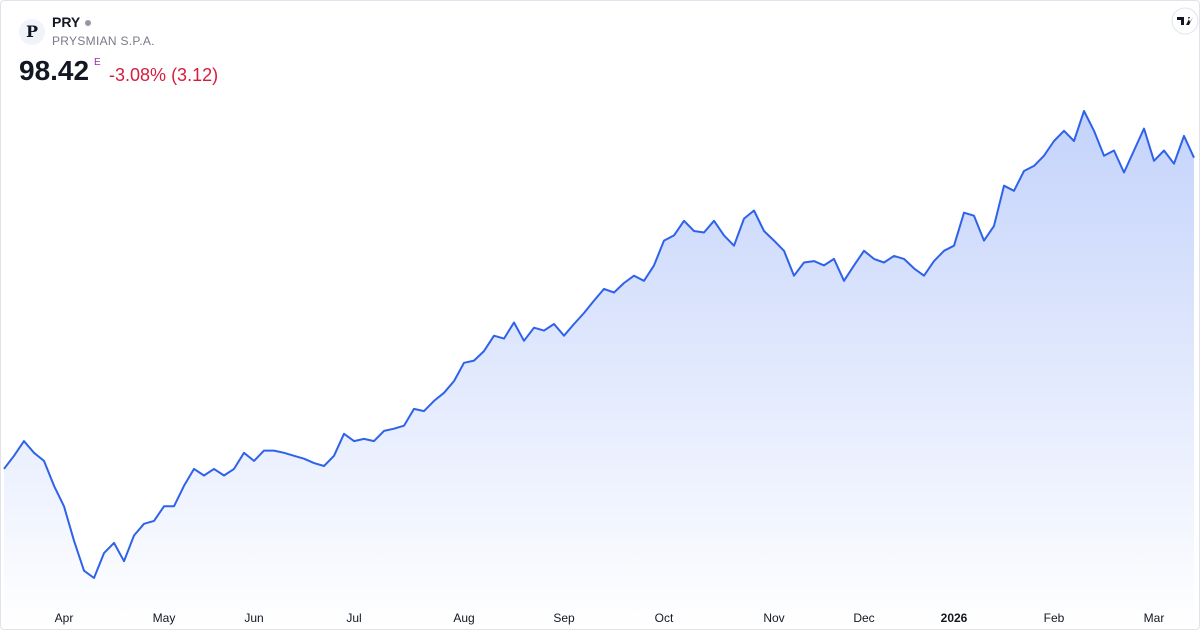 Image resolution: width=1200 pixels, height=630 pixels. Describe the element at coordinates (32, 32) in the screenshot. I see `logo: P` at that location.